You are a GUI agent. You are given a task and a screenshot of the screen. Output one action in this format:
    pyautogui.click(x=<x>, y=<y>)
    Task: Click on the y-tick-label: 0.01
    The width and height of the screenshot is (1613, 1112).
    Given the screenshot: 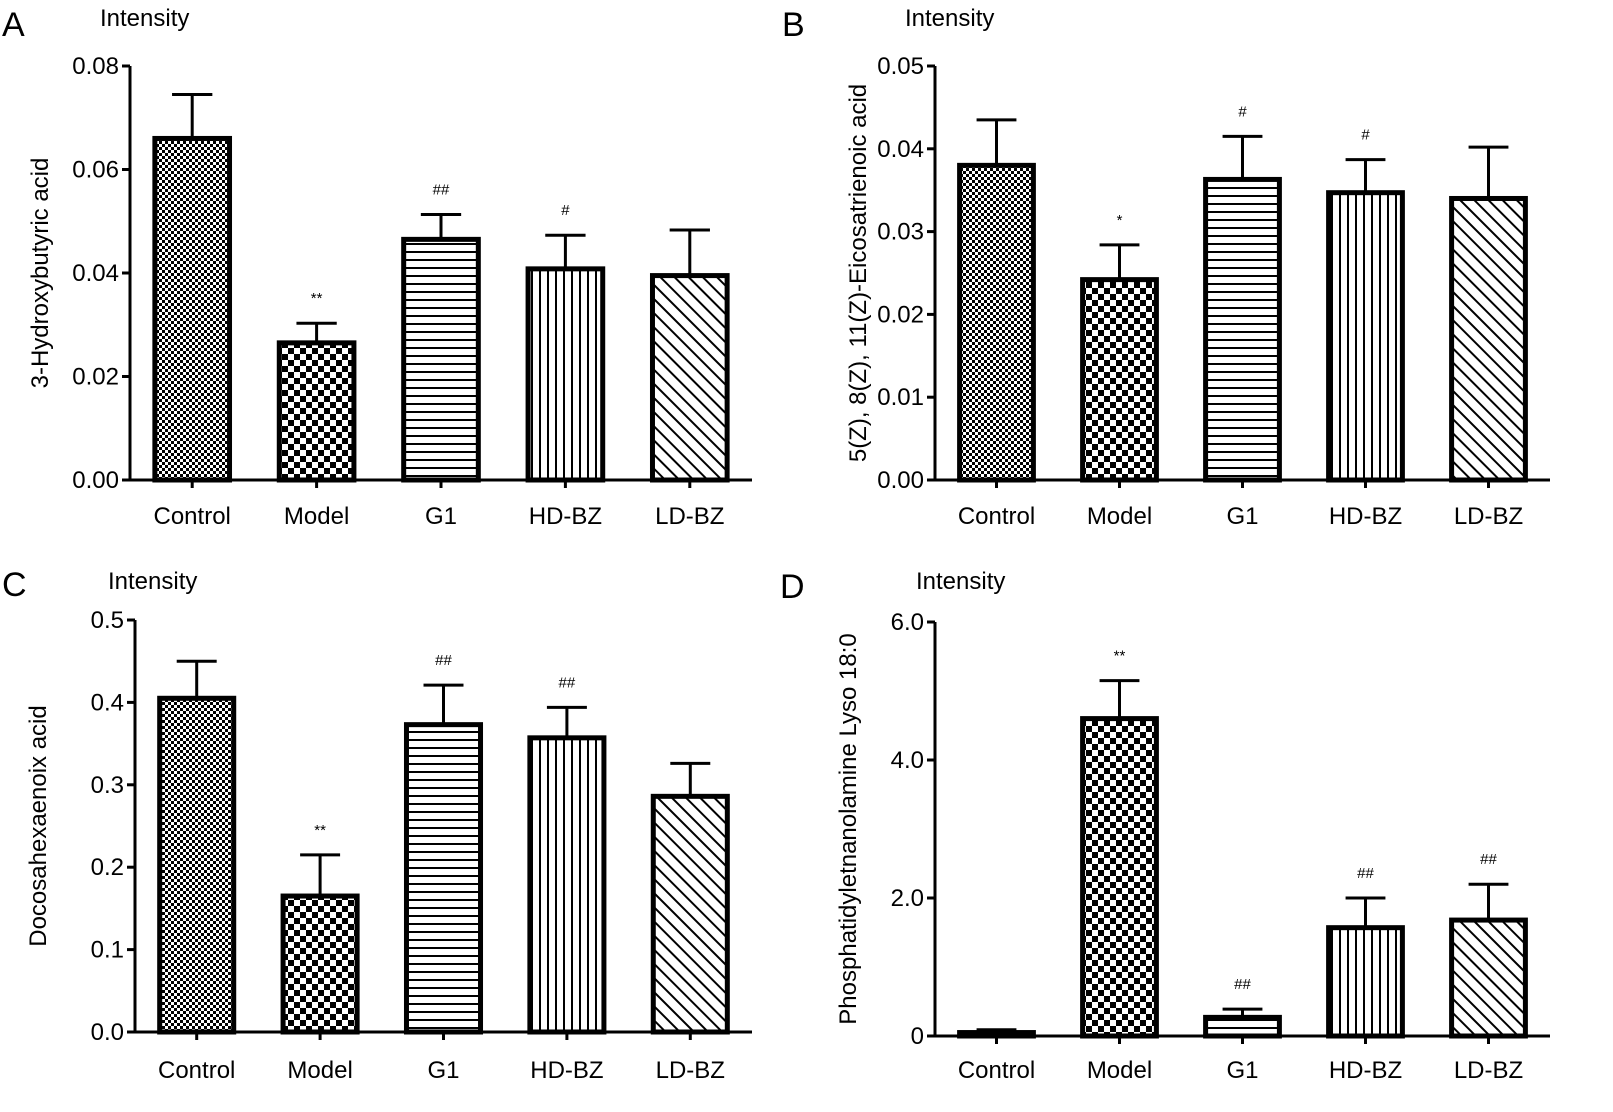 What is the action you would take?
    pyautogui.click(x=900, y=397)
    